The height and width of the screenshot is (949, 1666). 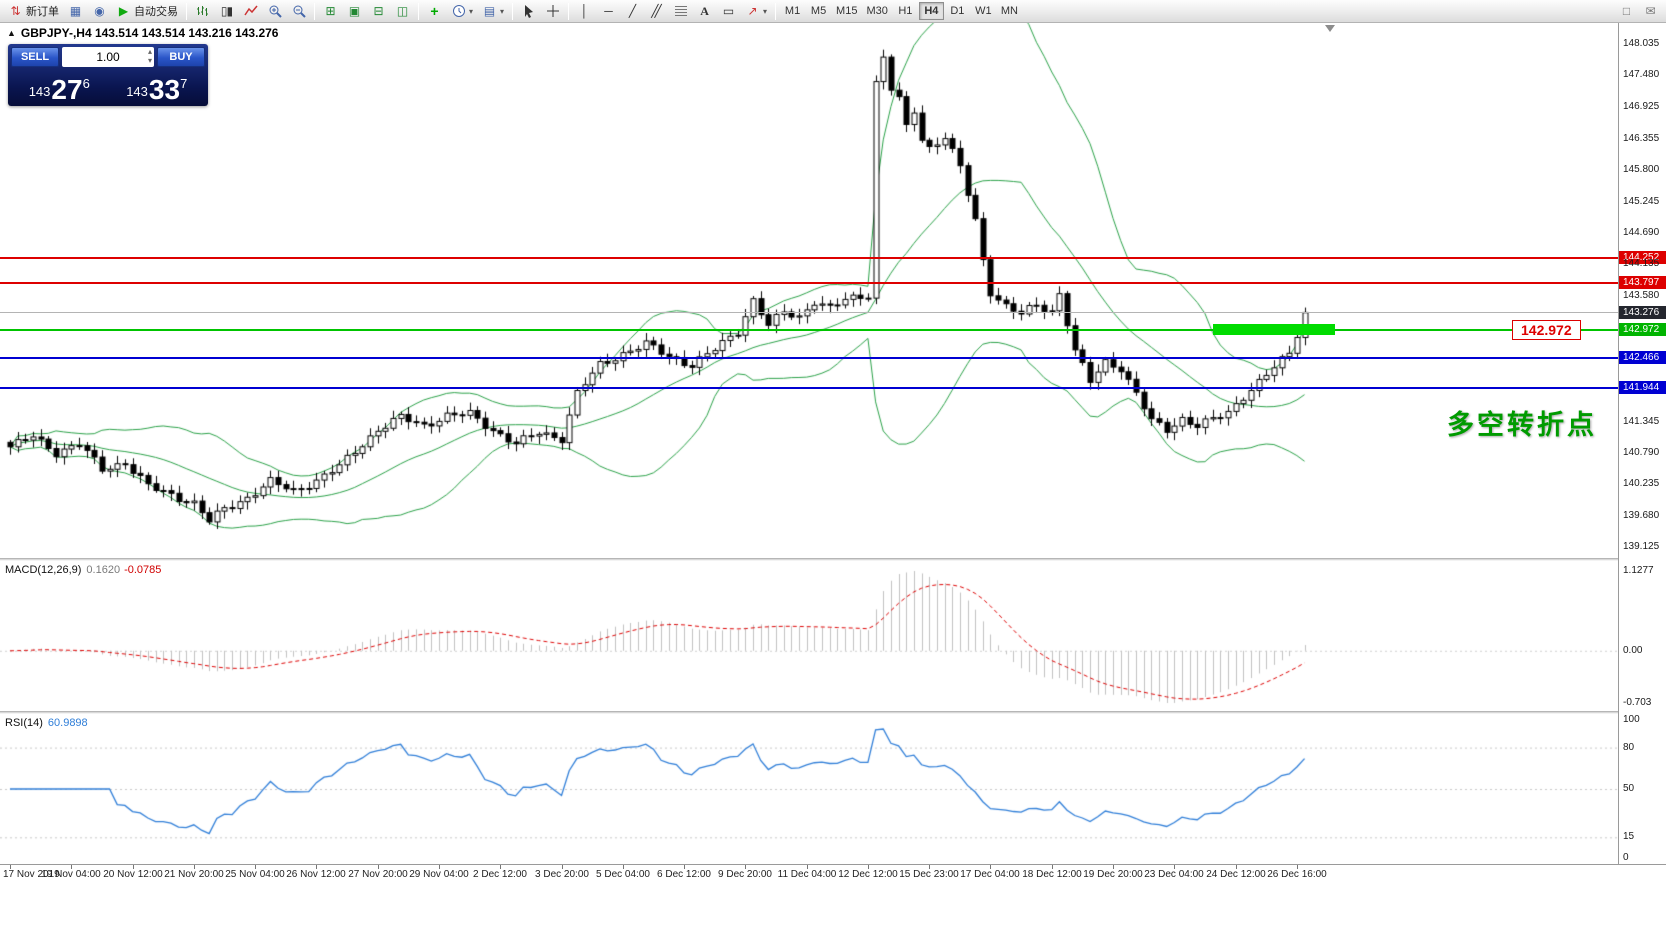 What do you see at coordinates (929, 874) in the screenshot?
I see `time-label: 15 Dec 23:00` at bounding box center [929, 874].